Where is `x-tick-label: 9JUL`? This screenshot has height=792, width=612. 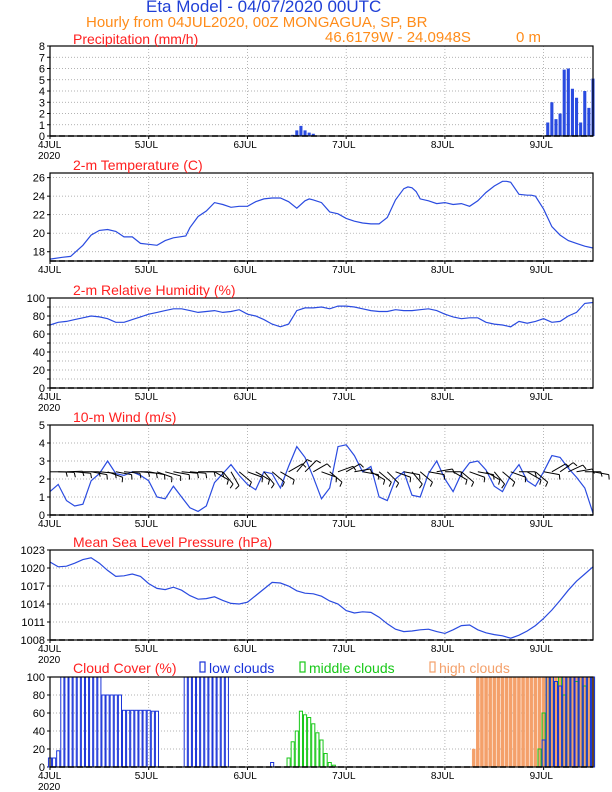
x-tick-label: 9JUL is located at coordinates (542, 524).